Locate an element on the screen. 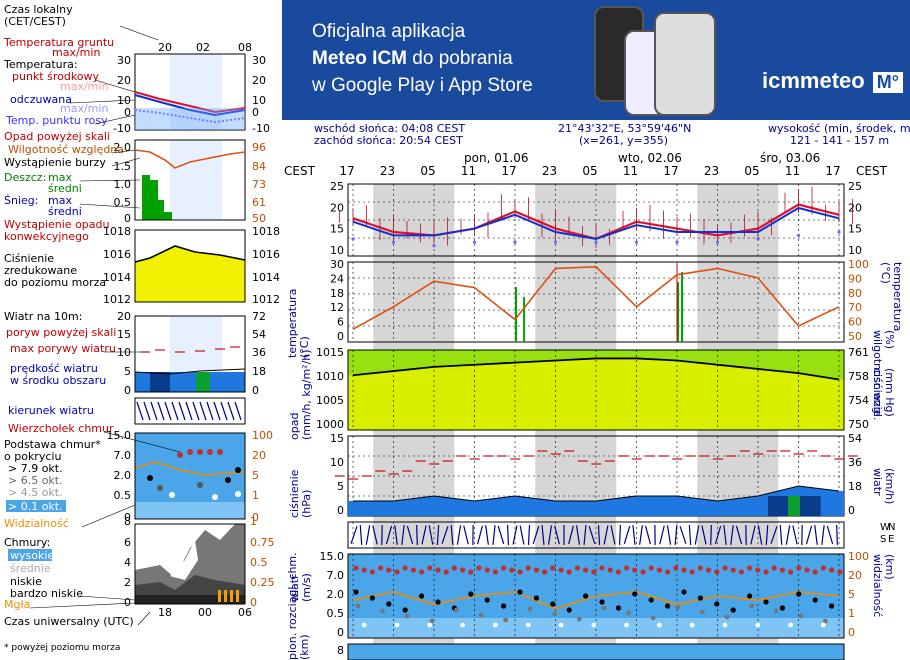 Image resolution: width=910 pixels, height=660 pixels. legend-cb-rtick: 1 is located at coordinates (255, 495).